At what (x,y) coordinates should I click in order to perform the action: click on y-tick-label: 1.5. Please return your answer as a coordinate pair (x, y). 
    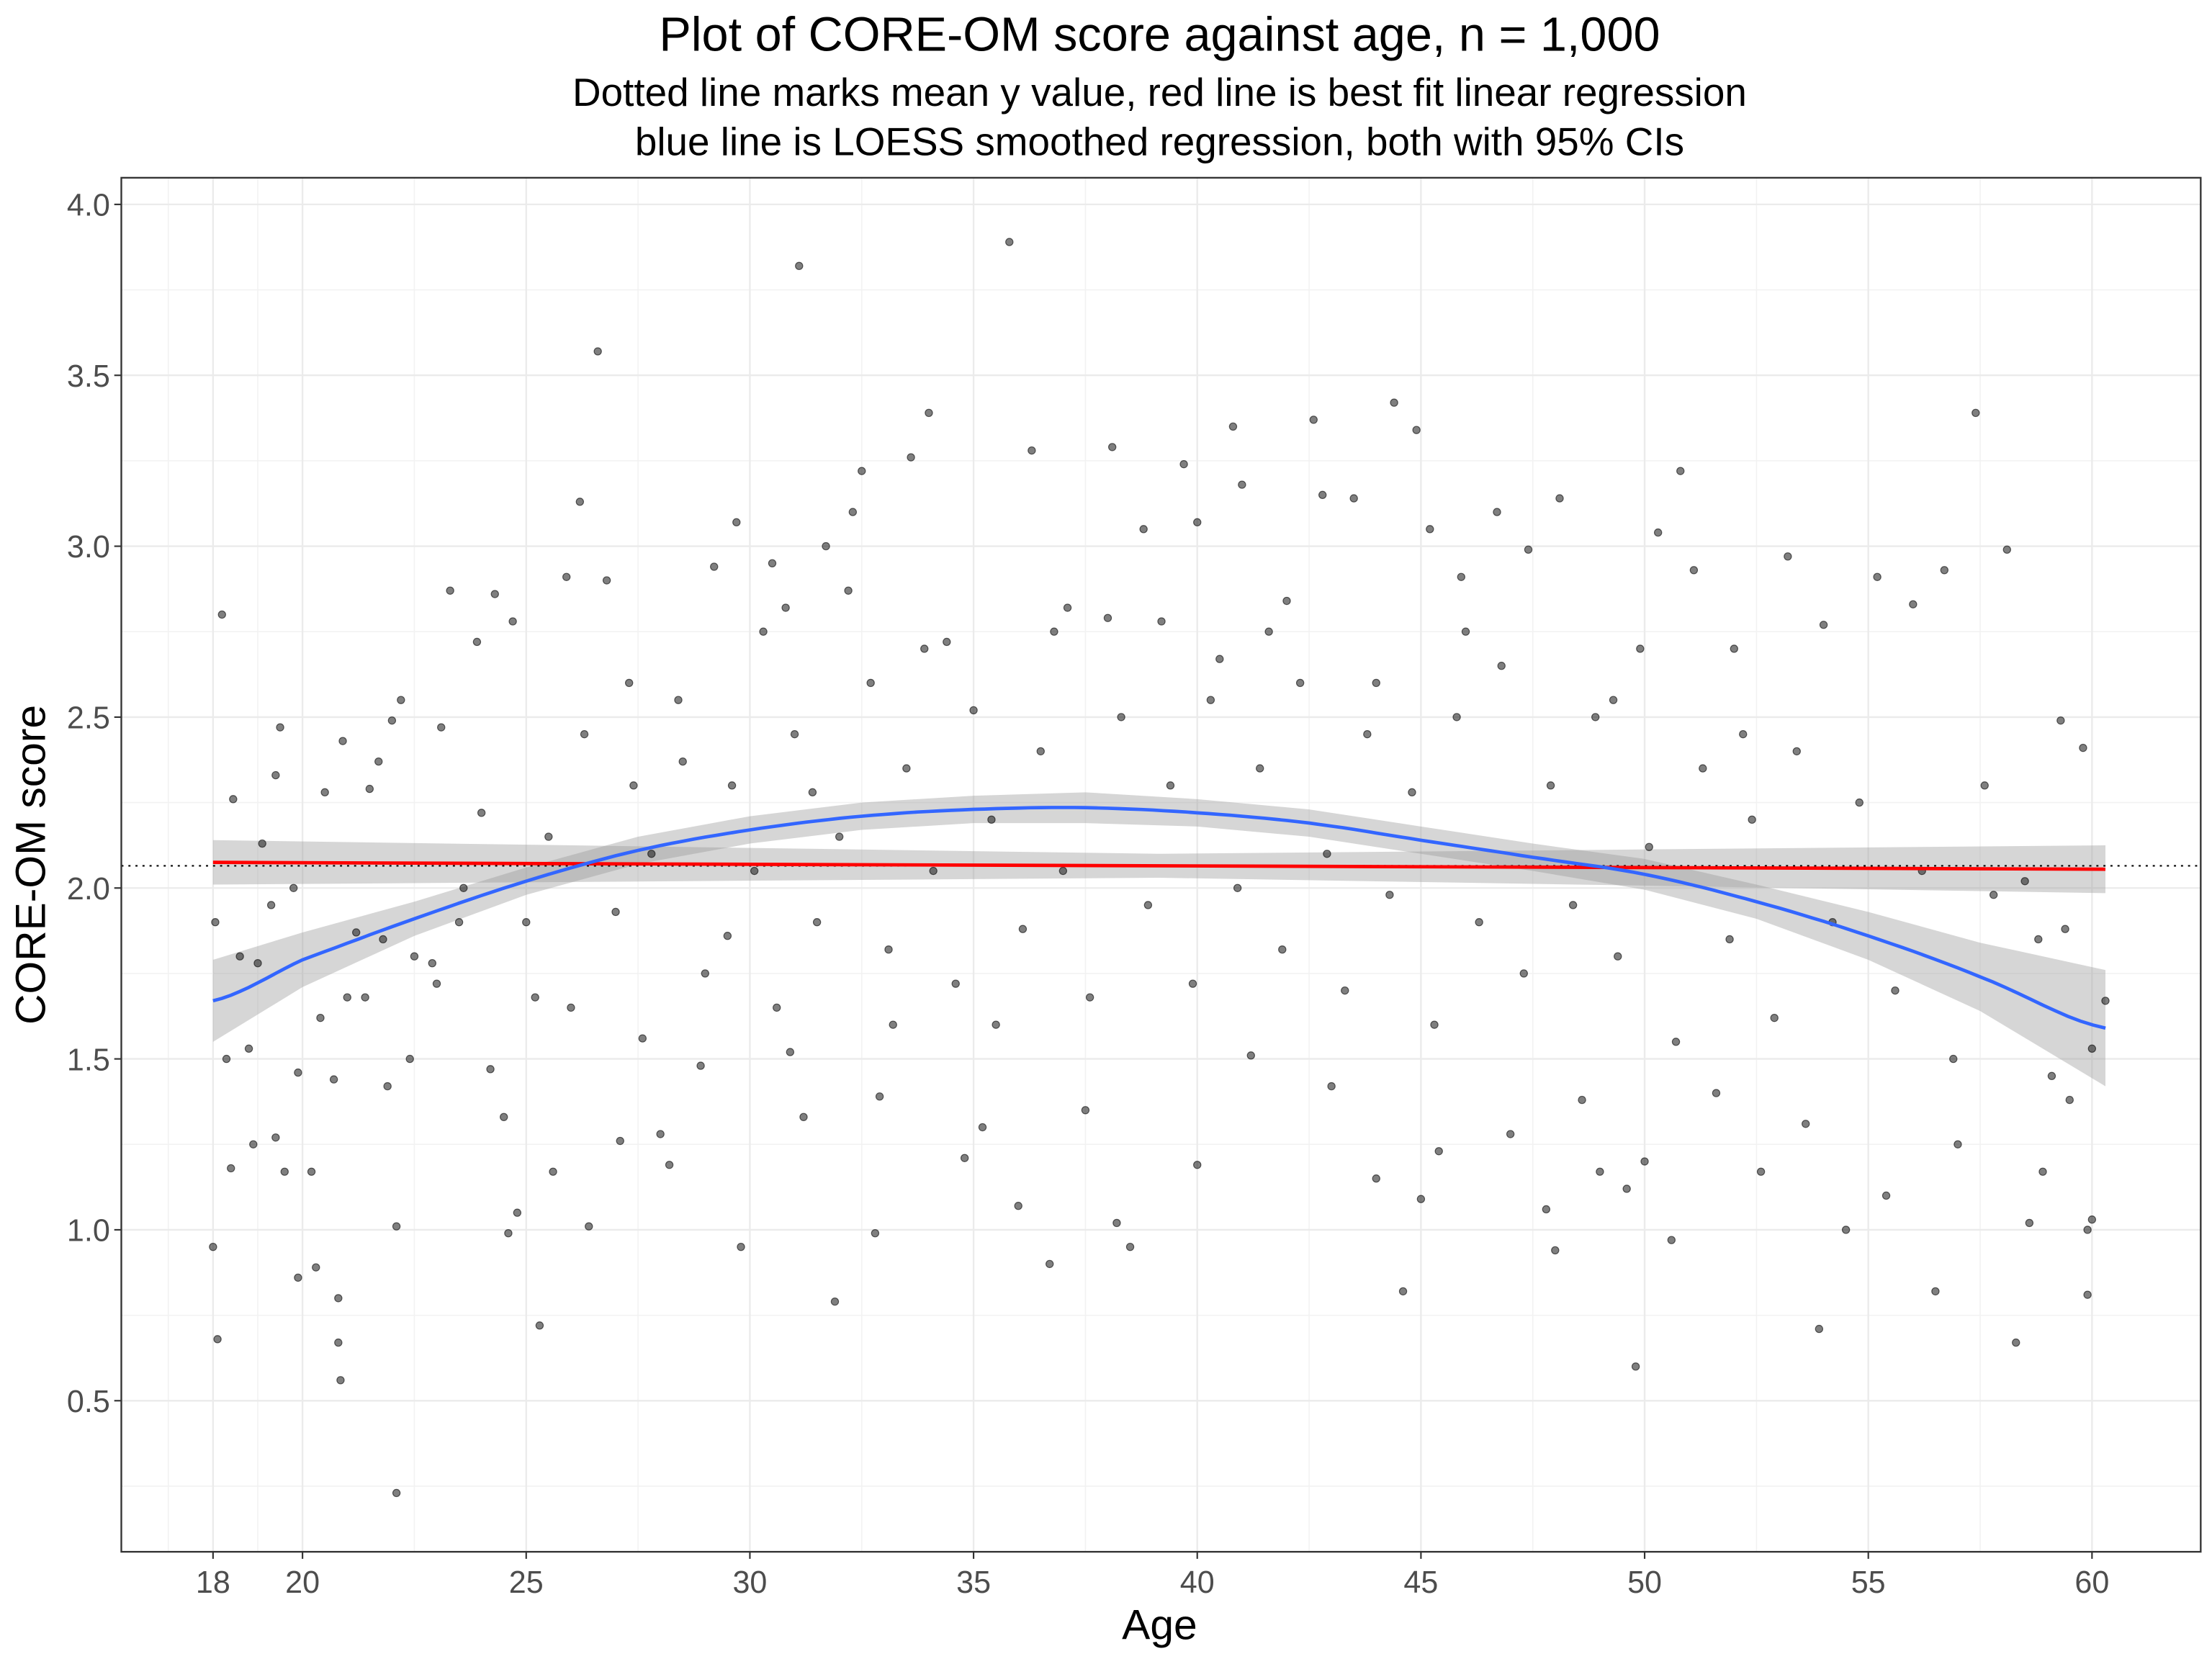
    Looking at the image, I should click on (88, 1060).